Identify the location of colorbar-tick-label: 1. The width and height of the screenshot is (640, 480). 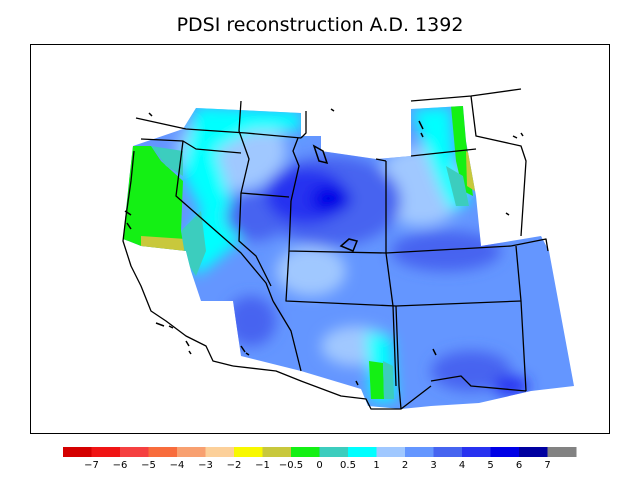
(376, 465).